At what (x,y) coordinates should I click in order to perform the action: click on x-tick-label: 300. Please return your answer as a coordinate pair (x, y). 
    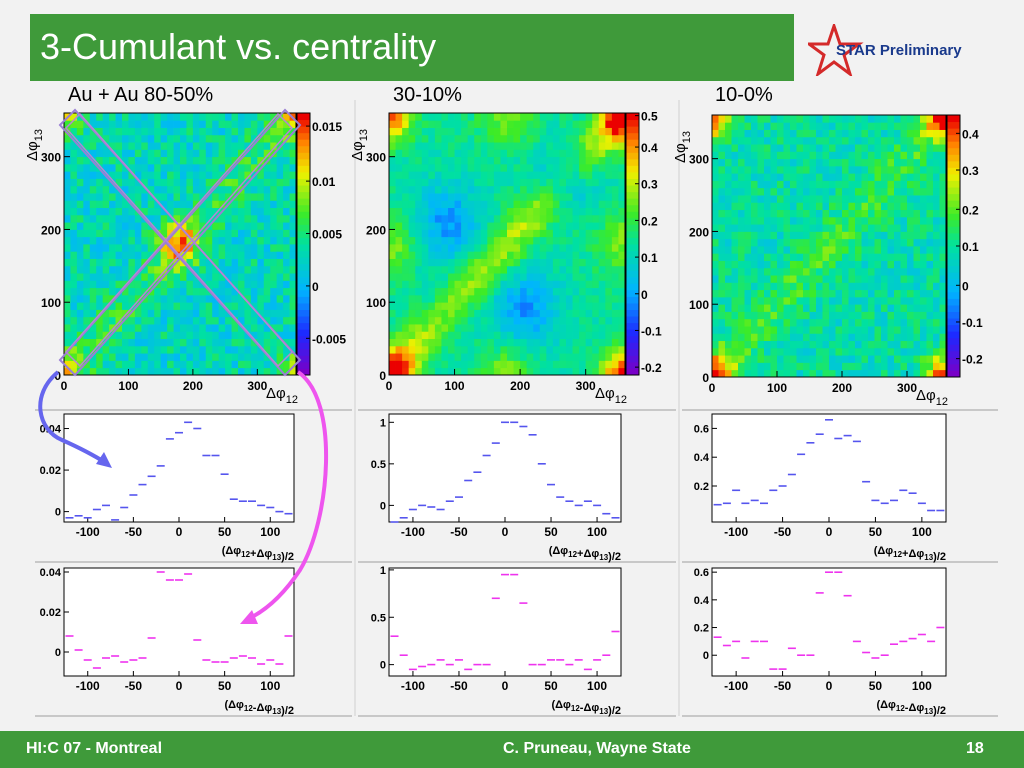
    Looking at the image, I should click on (257, 386).